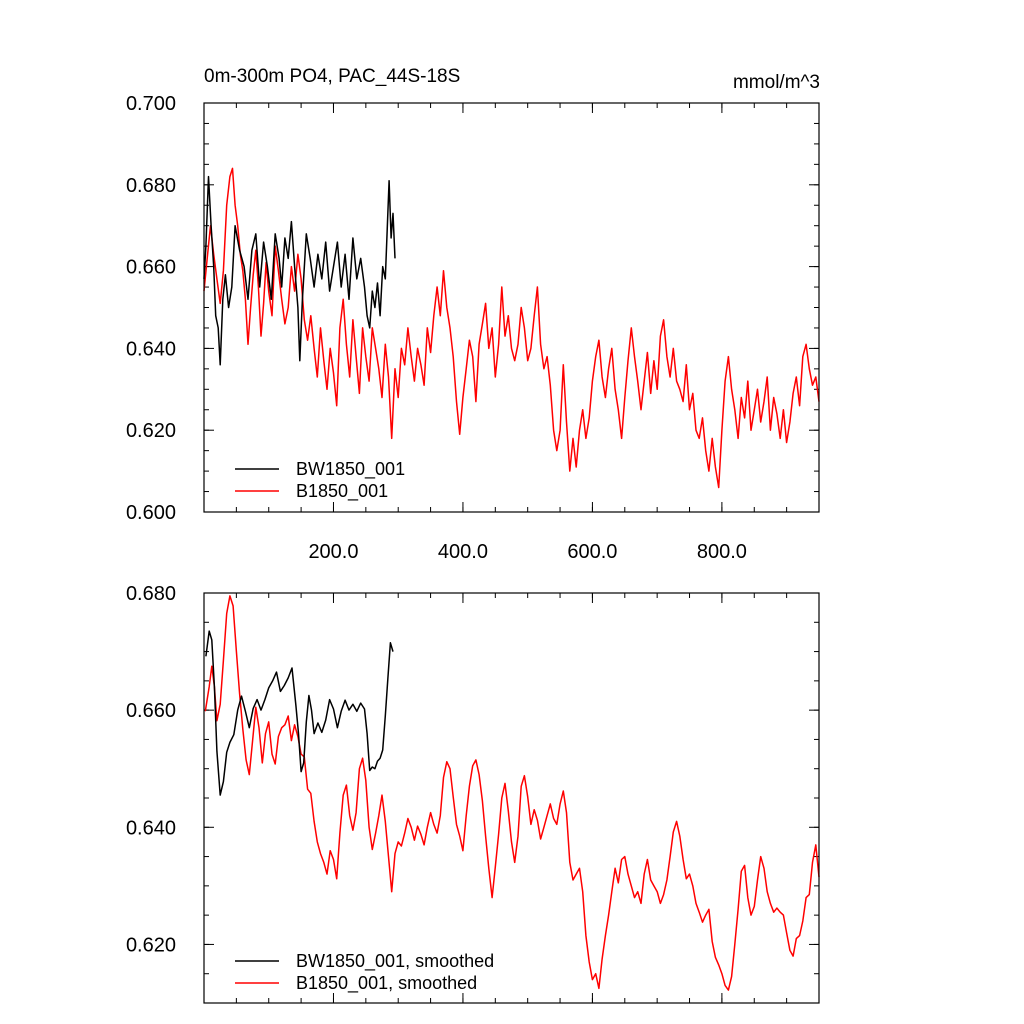 This screenshot has height=1024, width=1024. I want to click on x-tick-label: 200.0, so click(333, 552).